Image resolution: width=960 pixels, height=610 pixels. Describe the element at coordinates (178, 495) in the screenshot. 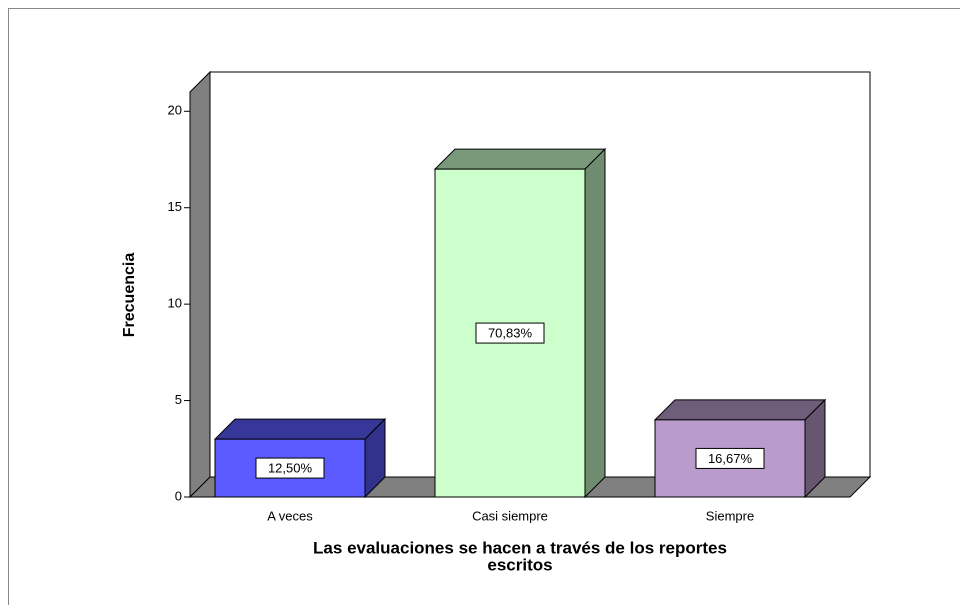

I see `y-tick-label: 0` at that location.